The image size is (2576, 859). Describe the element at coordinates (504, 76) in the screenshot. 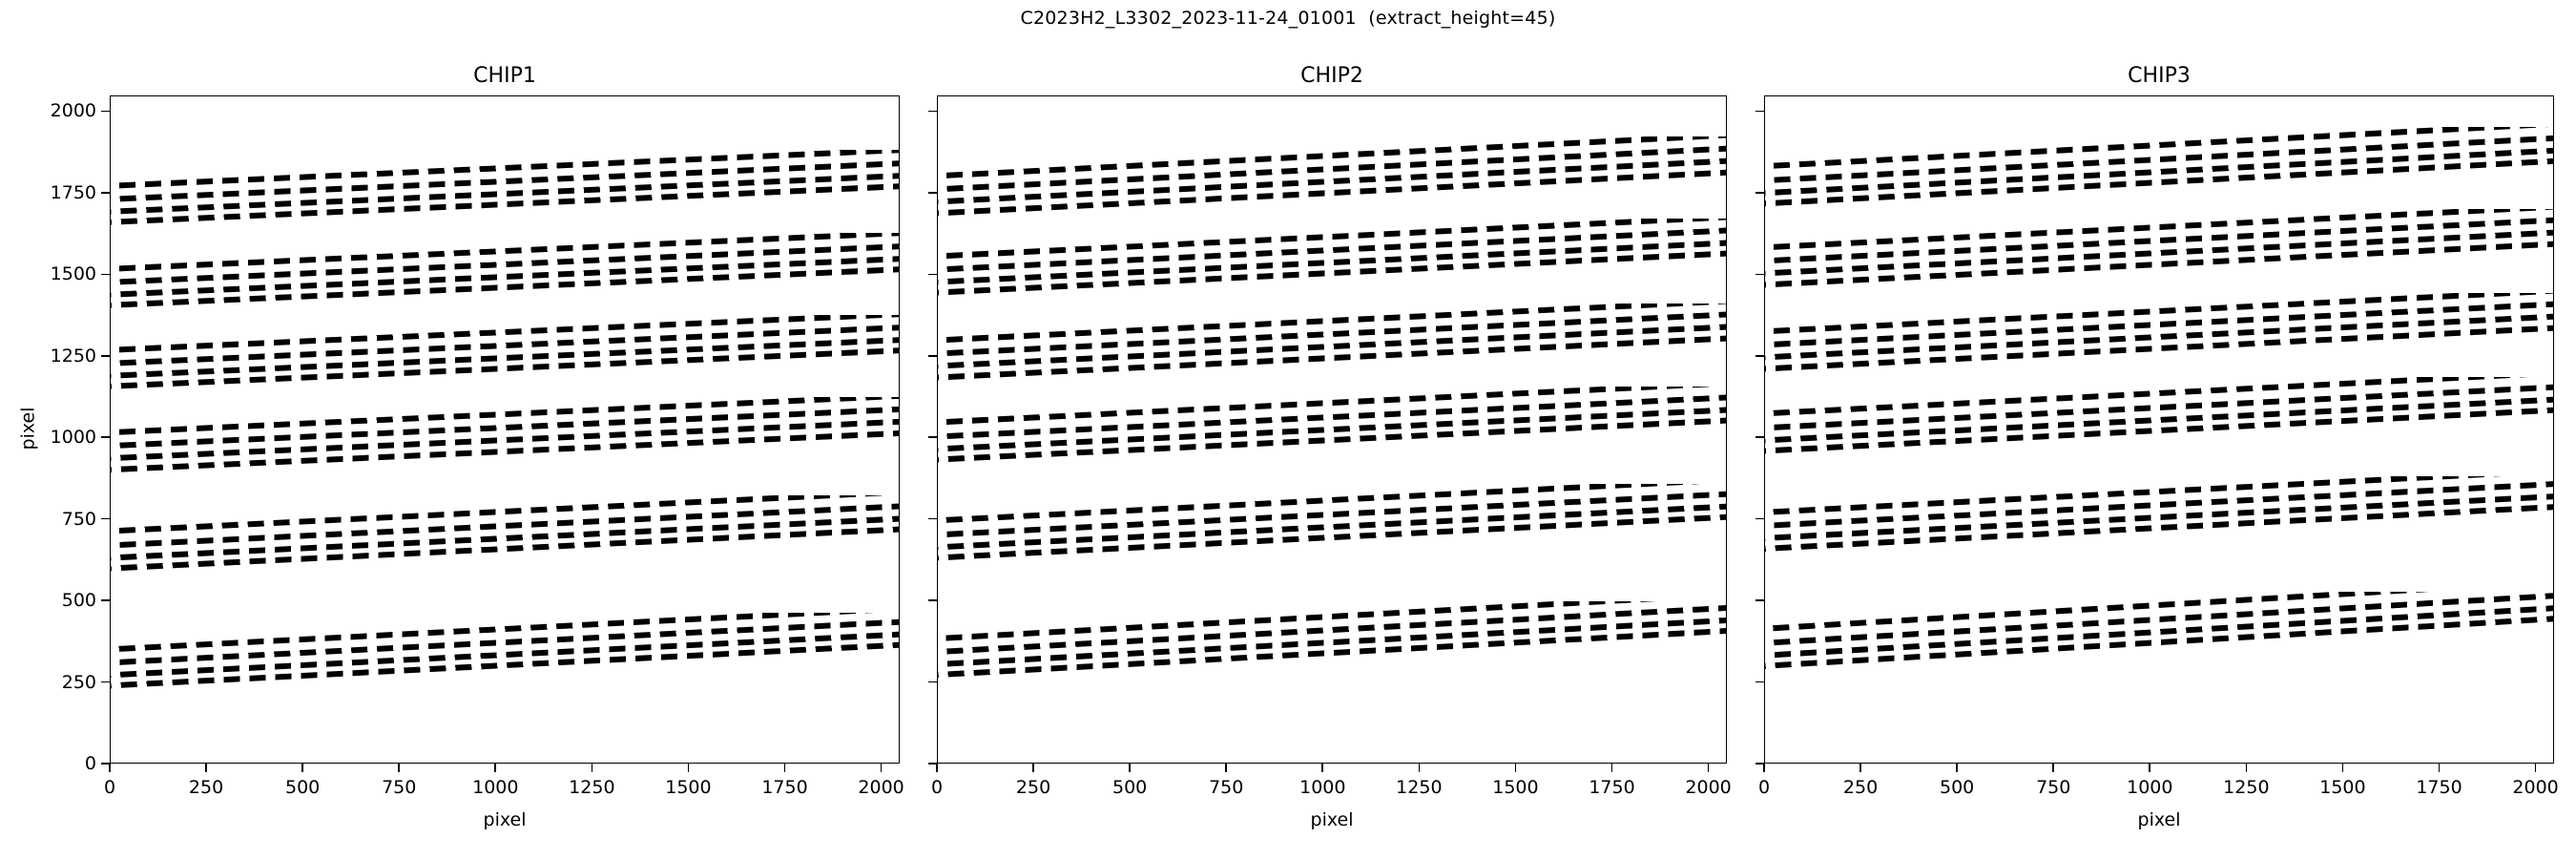

I see `panel-title-chip1: CHIP1` at that location.